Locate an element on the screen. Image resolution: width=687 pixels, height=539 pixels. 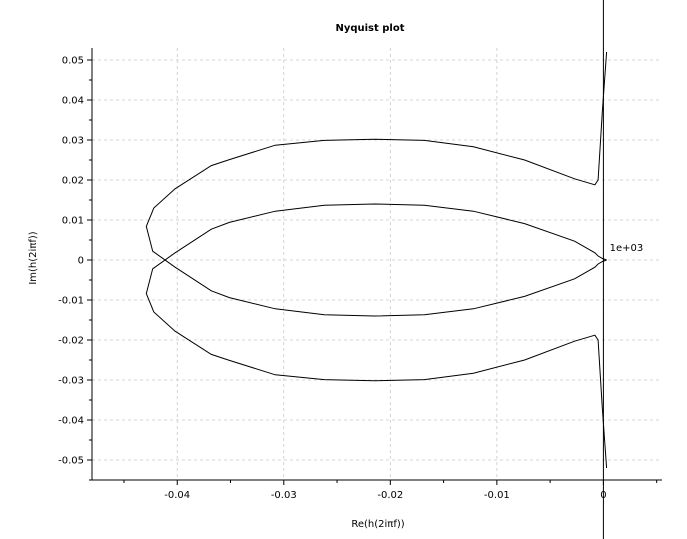
y-tick-label: 0 is located at coordinates (81, 261).